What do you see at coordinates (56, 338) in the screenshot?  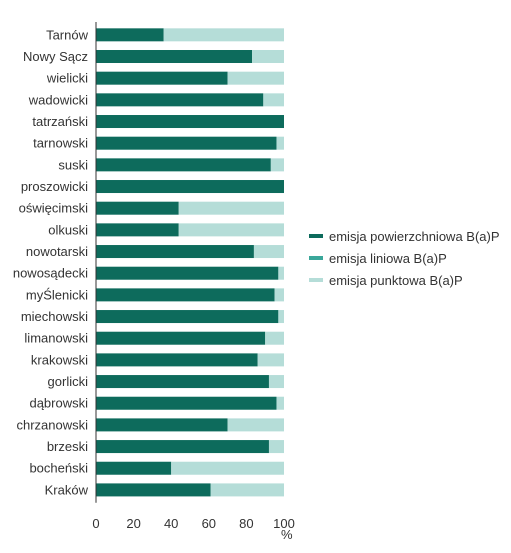 I see `category-label-14: limanowski` at bounding box center [56, 338].